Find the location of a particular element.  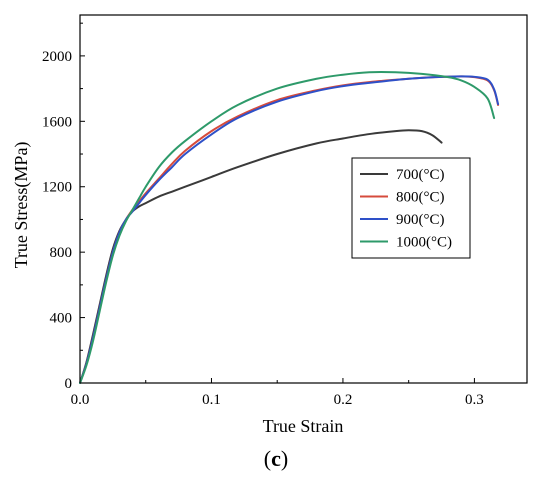

x-tick-label: 0.2 is located at coordinates (343, 400).